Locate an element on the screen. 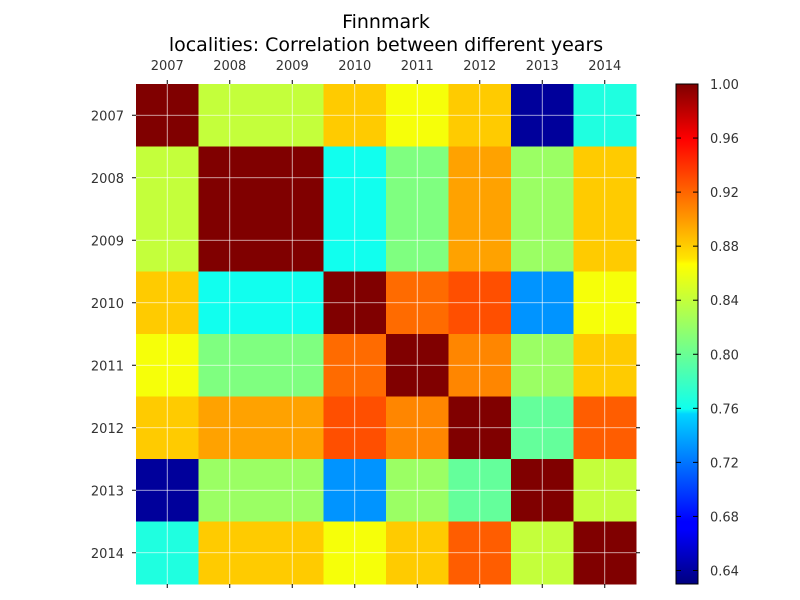  colorbar-tick-label: 0.92 is located at coordinates (724, 193).